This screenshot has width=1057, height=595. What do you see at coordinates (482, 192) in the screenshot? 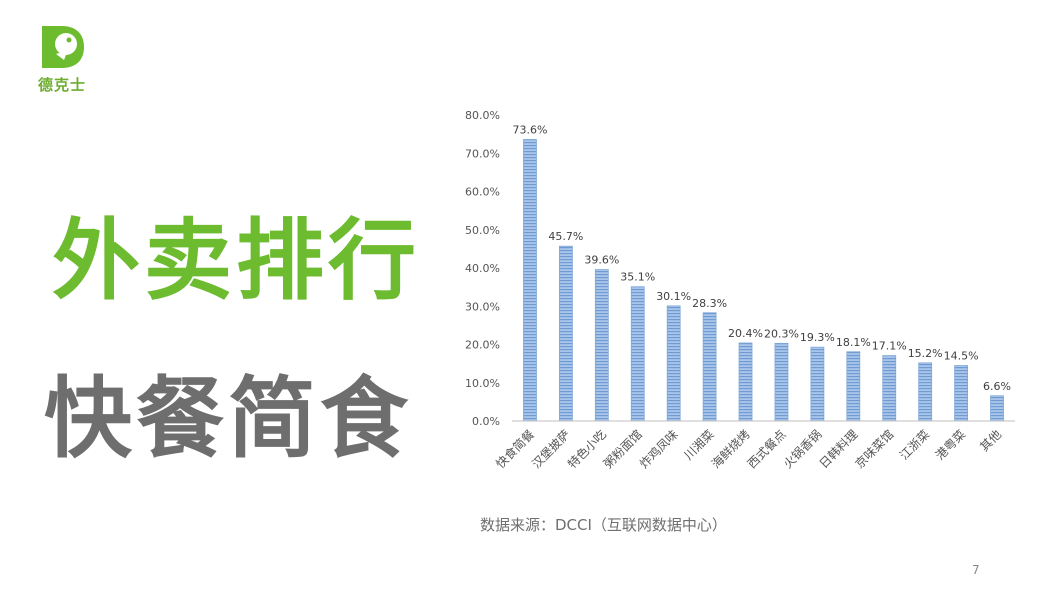
I see `y-tick-label: 60.0%` at bounding box center [482, 192].